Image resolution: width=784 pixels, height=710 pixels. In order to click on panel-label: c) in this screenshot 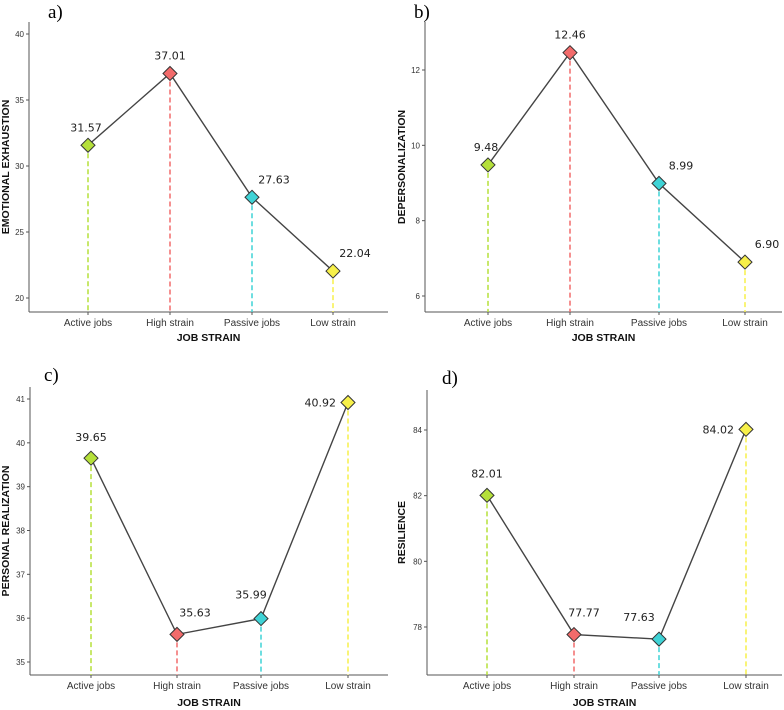, I will do `click(51, 375)`.